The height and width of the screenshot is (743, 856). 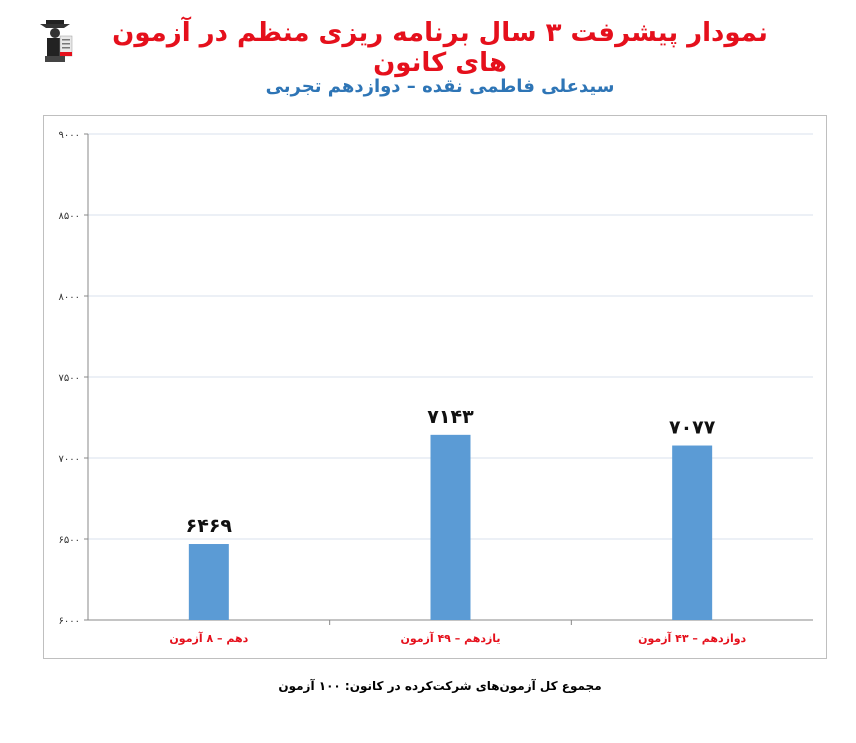 I want to click on y-tick-label: ۷۰۰۰, so click(x=69, y=459).